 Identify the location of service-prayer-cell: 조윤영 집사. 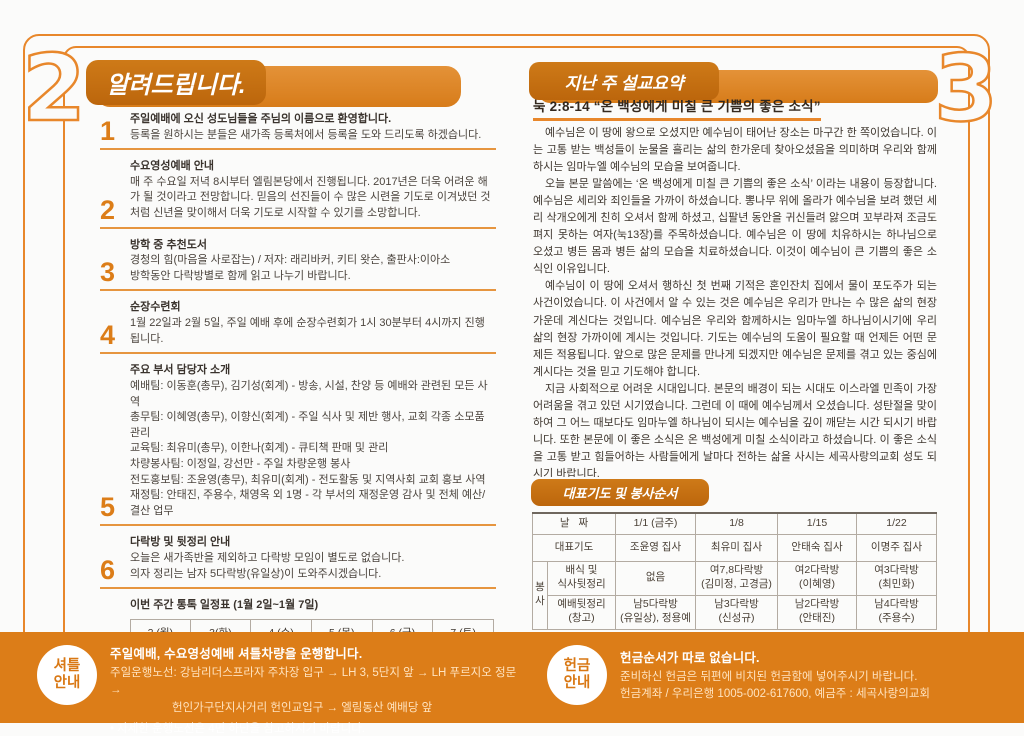
(656, 547).